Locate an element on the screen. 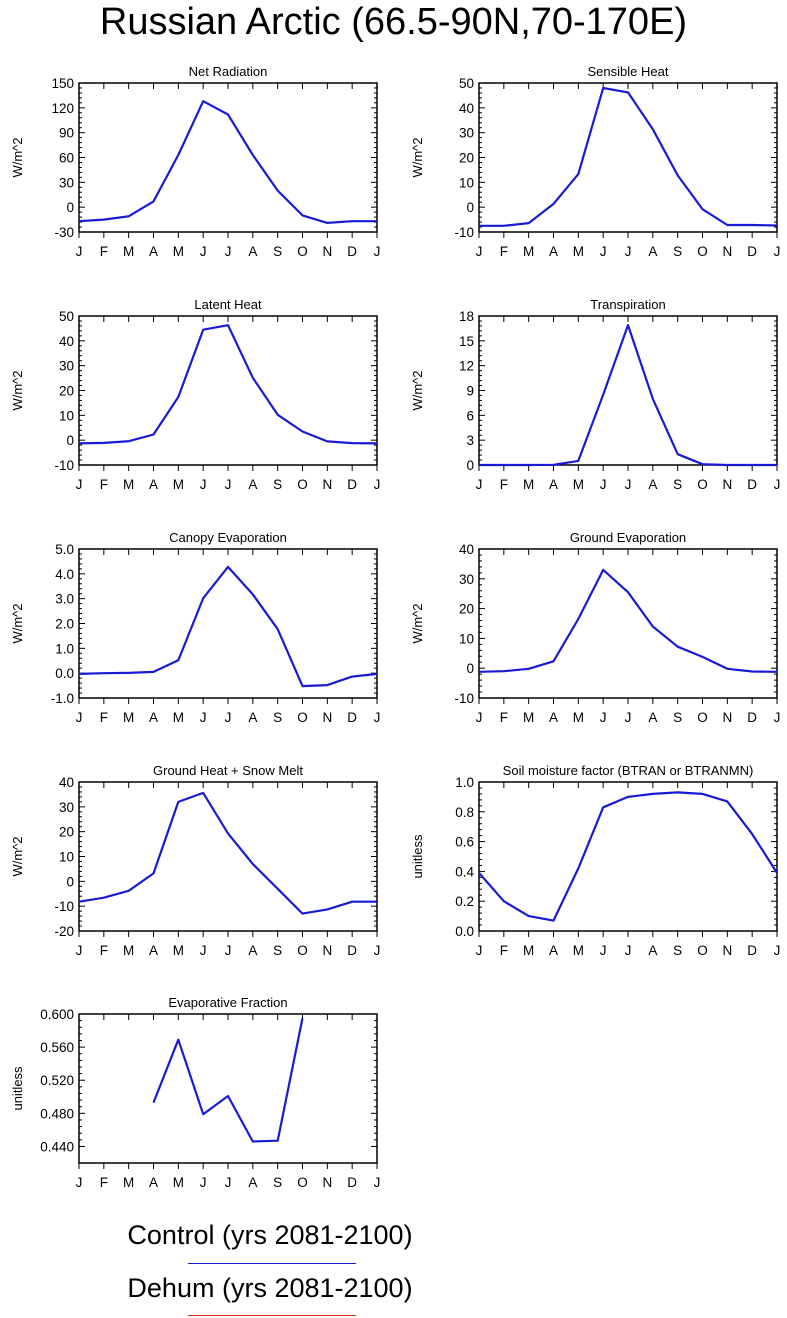 The image size is (787, 1318). panel-3-ytick-label: 30 is located at coordinates (66, 366).